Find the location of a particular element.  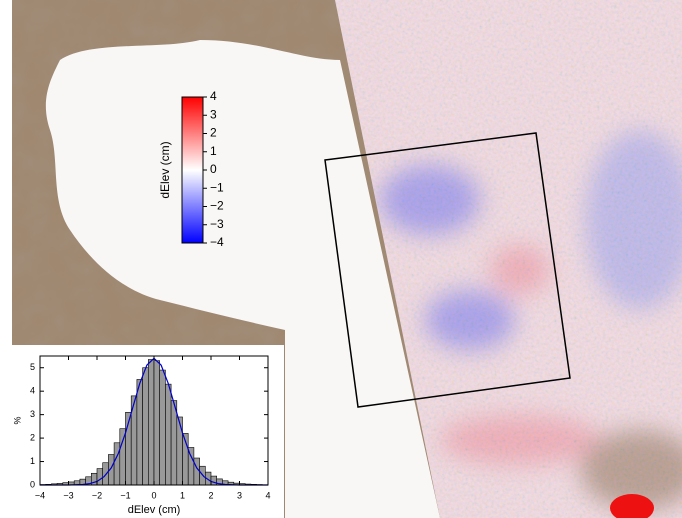

colorbar-tick-label: 1 is located at coordinates (213, 151).